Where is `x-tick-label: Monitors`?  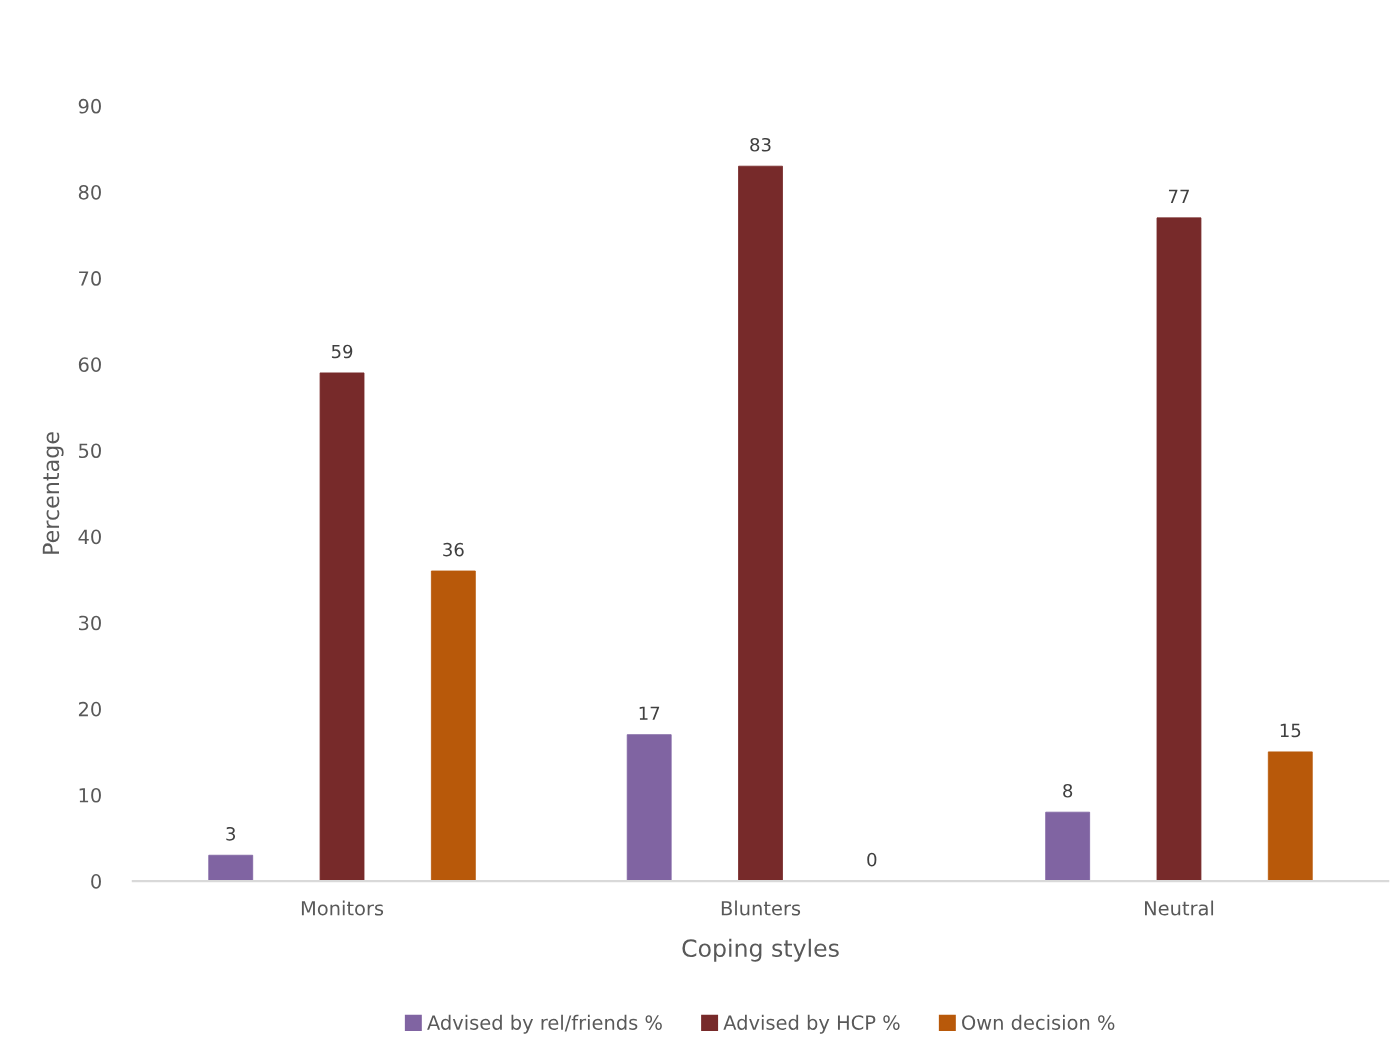 x-tick-label: Monitors is located at coordinates (342, 908).